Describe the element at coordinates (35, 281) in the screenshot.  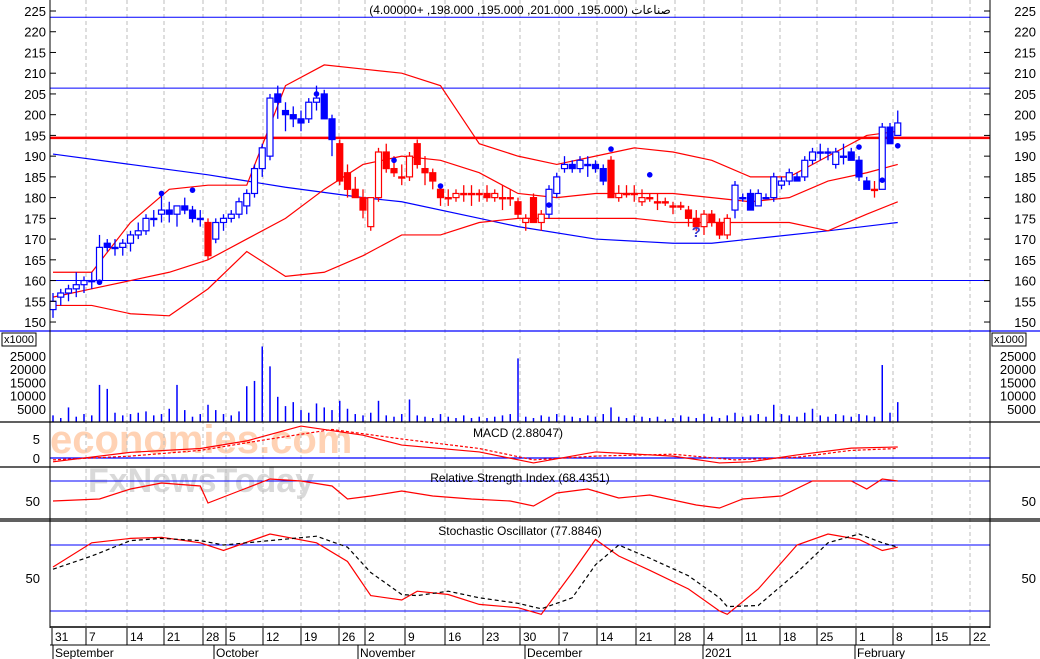
I see `price-tick-label-left: 160` at that location.